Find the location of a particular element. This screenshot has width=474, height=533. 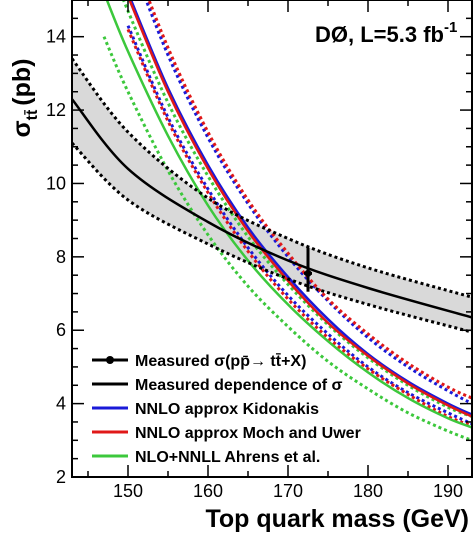

y-axis-unit: (pb) is located at coordinates (22, 82).